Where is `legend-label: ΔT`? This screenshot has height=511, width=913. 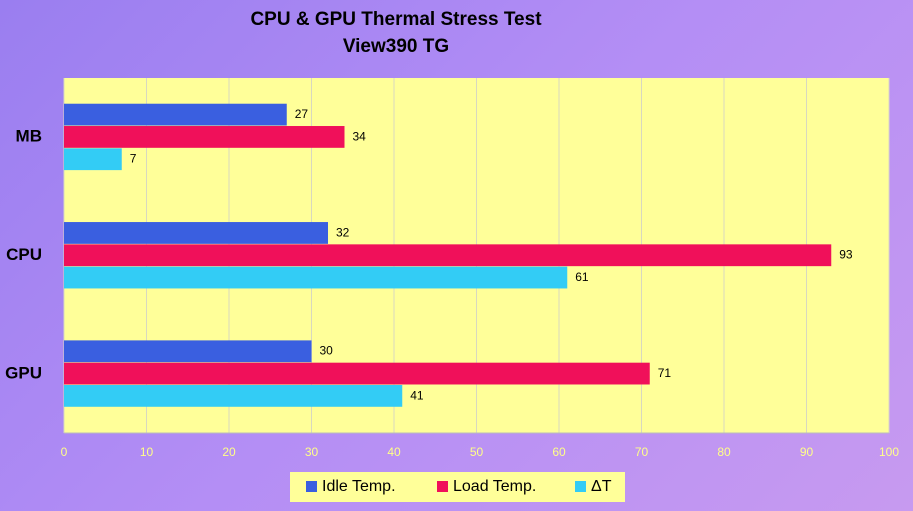 legend-label: ΔT is located at coordinates (601, 486).